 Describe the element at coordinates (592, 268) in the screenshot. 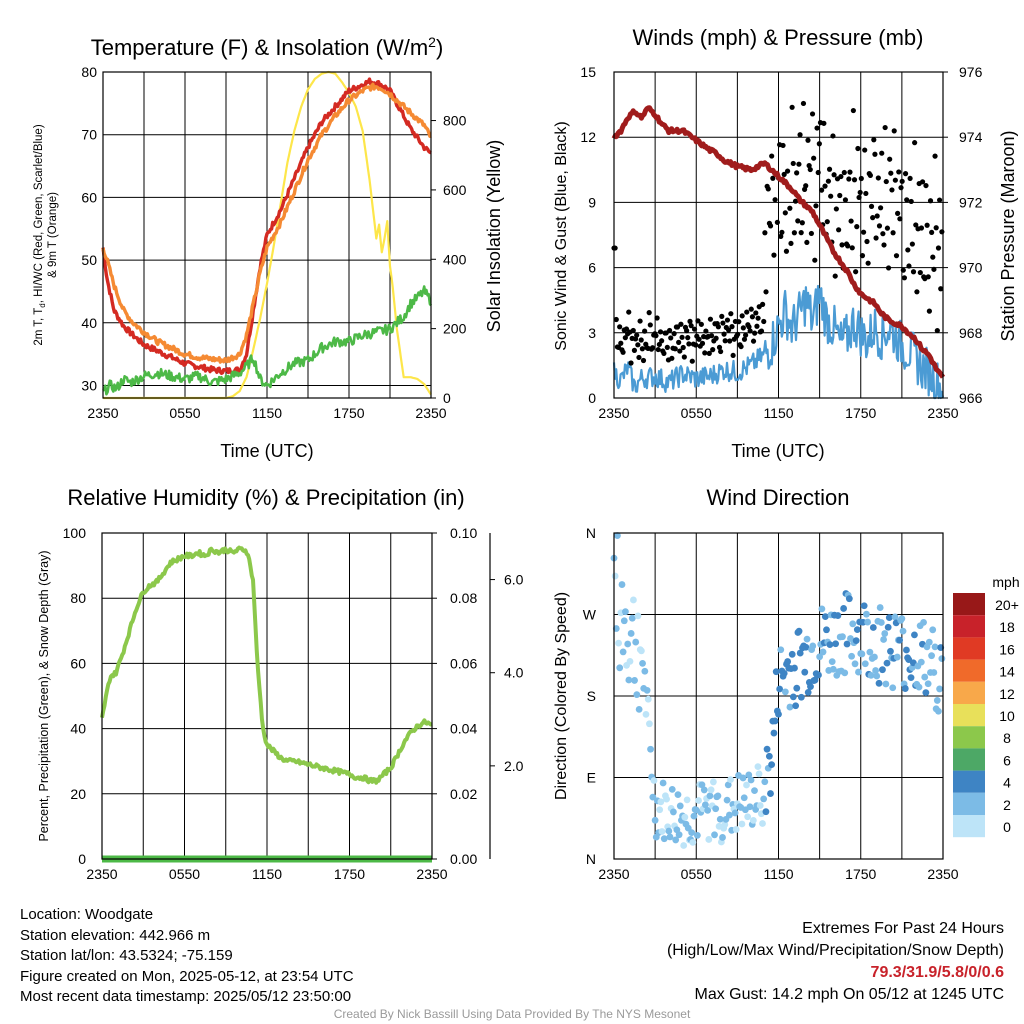

I see `y-tick-label: 6` at that location.